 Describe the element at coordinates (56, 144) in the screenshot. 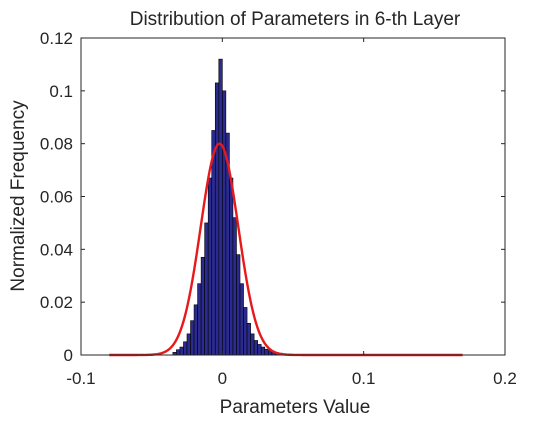

I see `y-tick-label: 0.08` at that location.